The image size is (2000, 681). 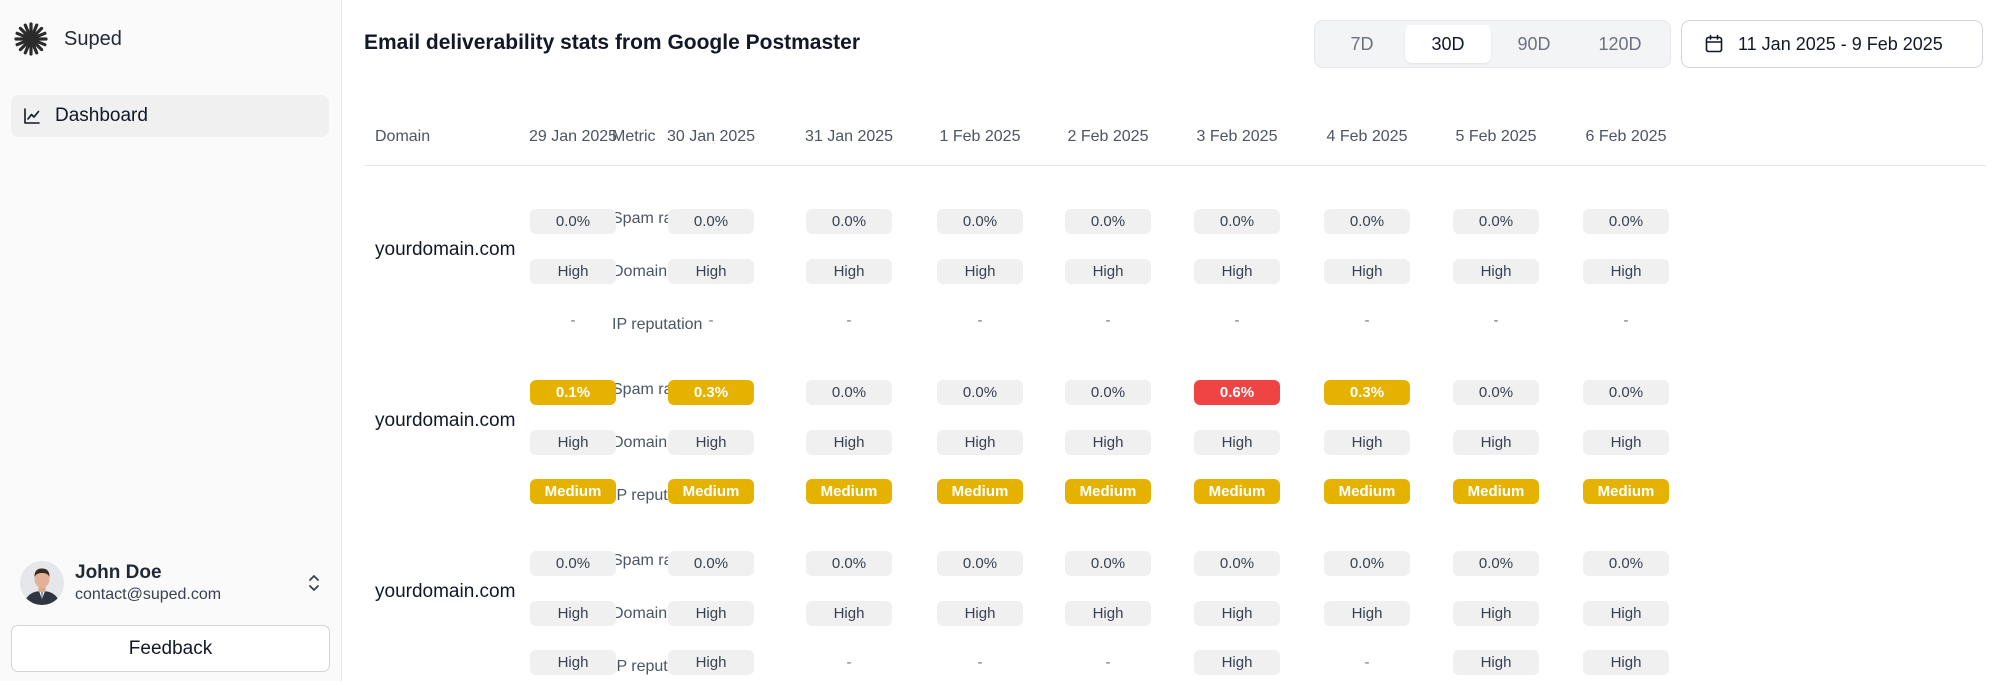 I want to click on user-email: contact@suped.com, so click(x=148, y=594).